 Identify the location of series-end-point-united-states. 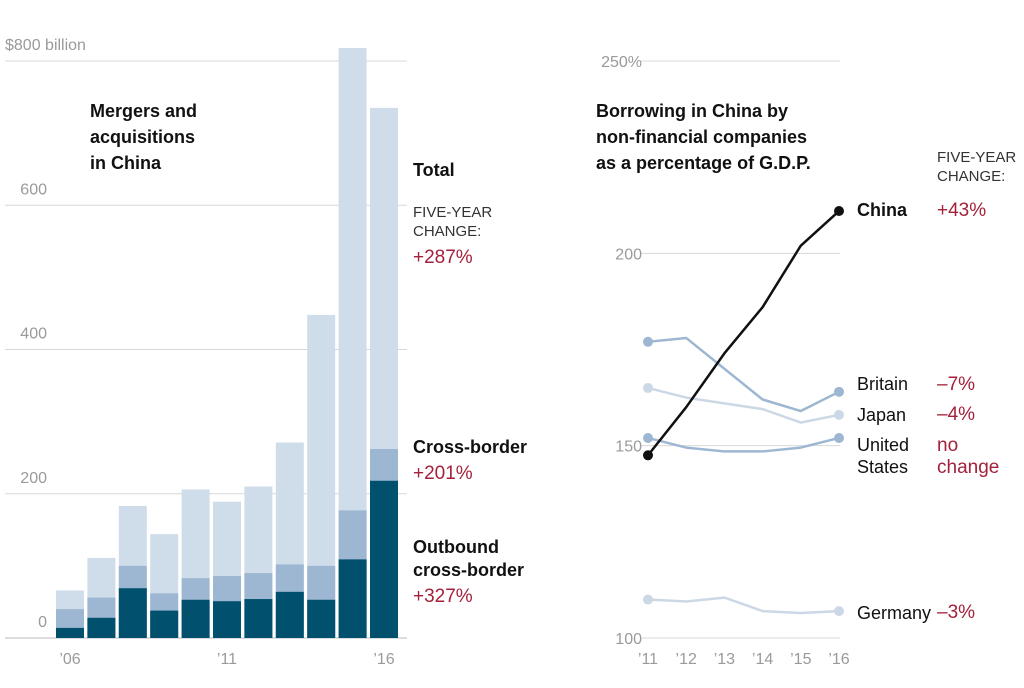
(839, 437).